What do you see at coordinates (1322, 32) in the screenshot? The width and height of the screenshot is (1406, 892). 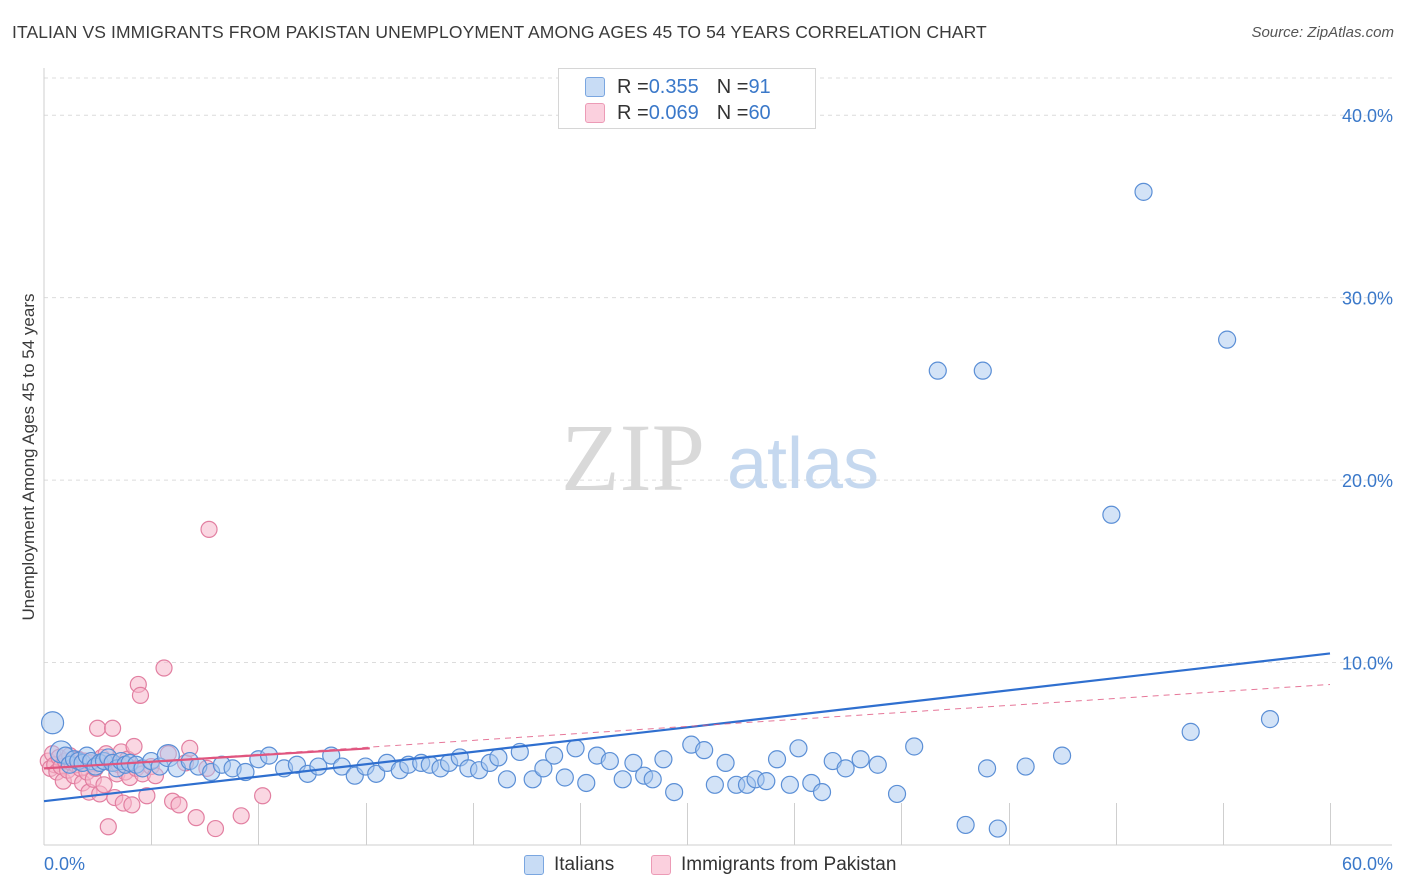 I see `source-credit: Source: ZipAtlas.com` at bounding box center [1322, 32].